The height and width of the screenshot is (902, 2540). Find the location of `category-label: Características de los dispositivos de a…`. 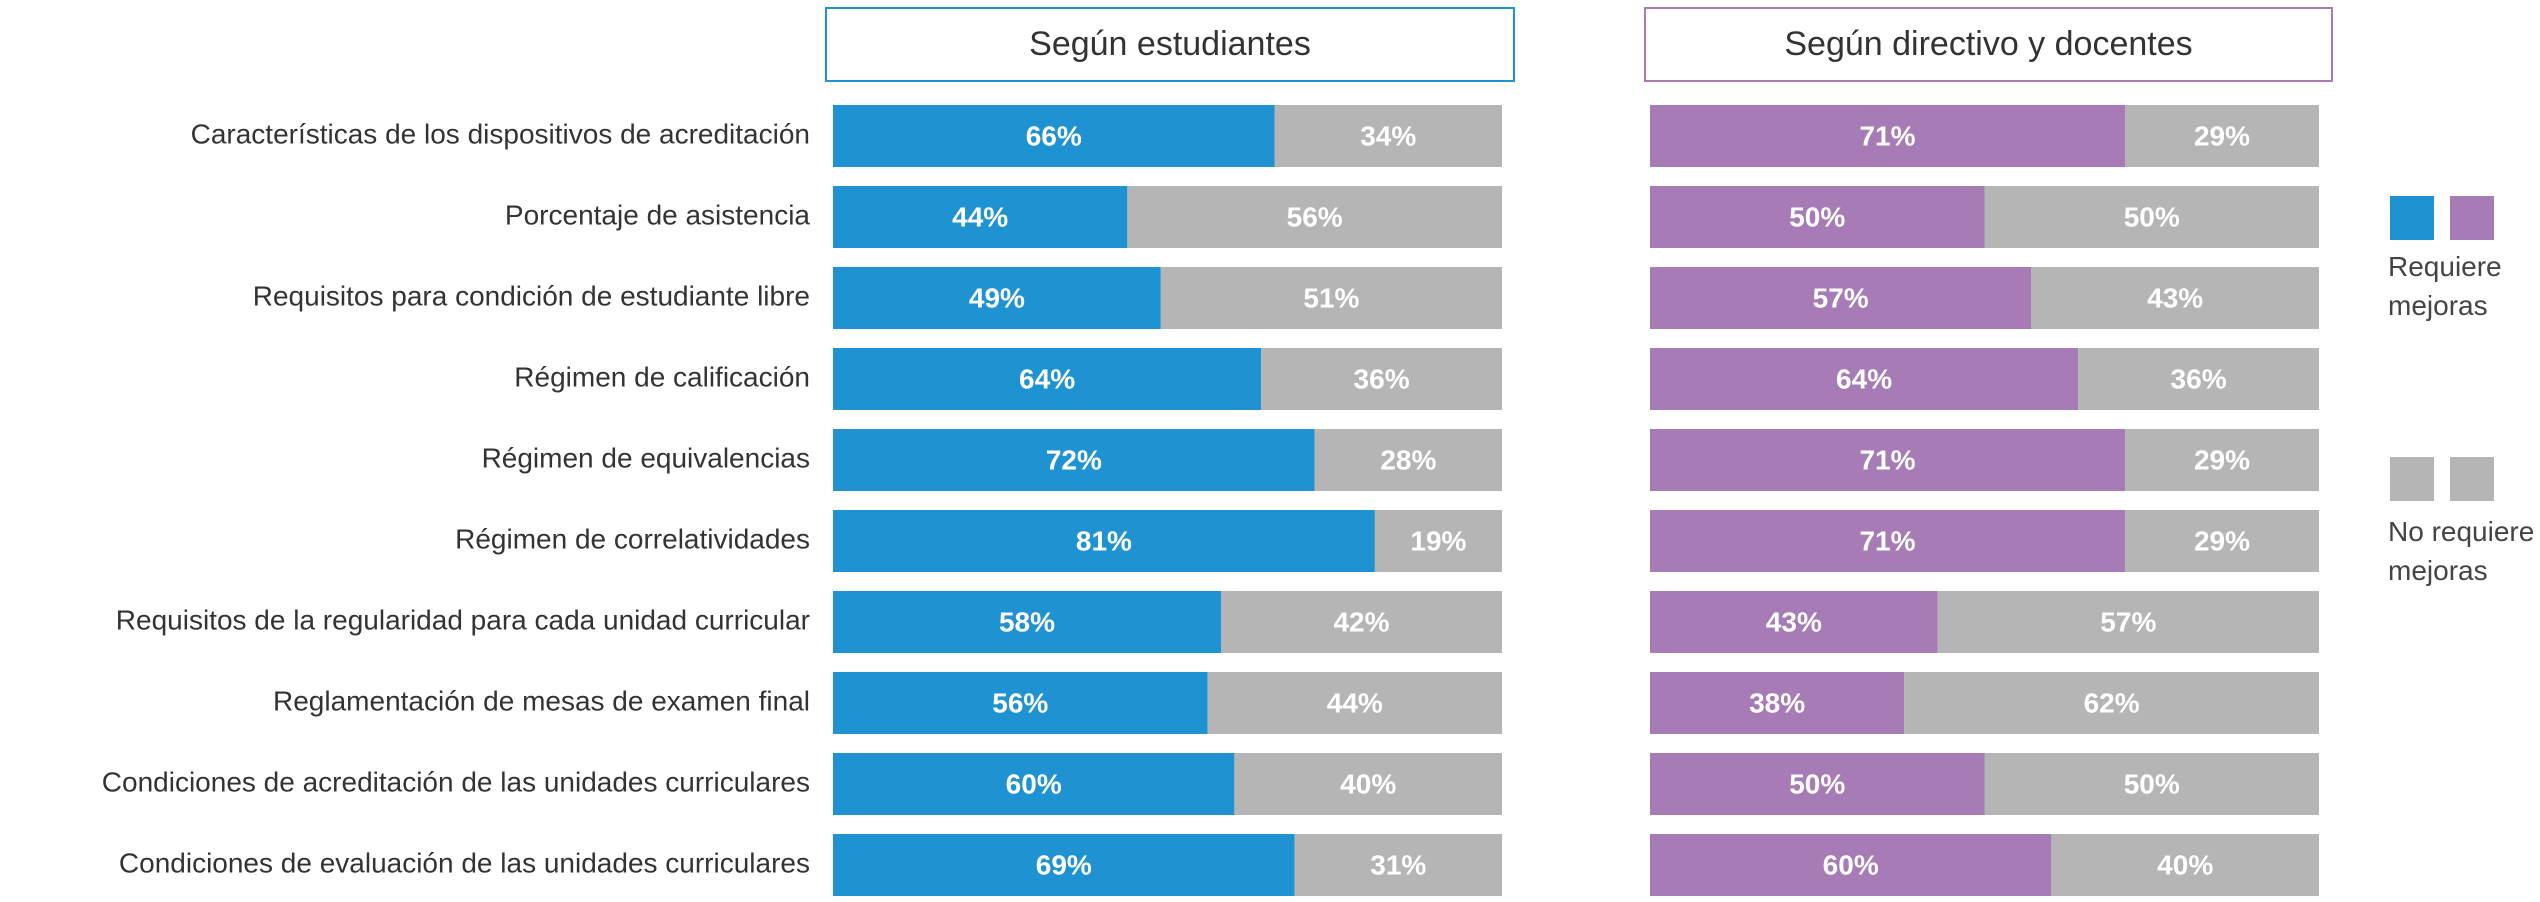

category-label: Características de los dispositivos de a… is located at coordinates (500, 133).